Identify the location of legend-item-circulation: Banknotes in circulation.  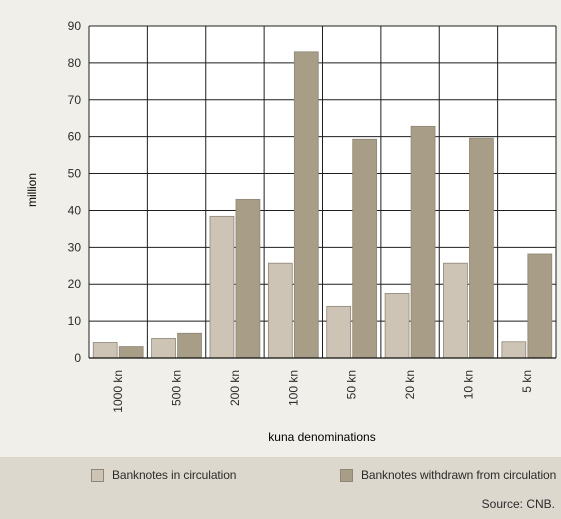
(163, 475).